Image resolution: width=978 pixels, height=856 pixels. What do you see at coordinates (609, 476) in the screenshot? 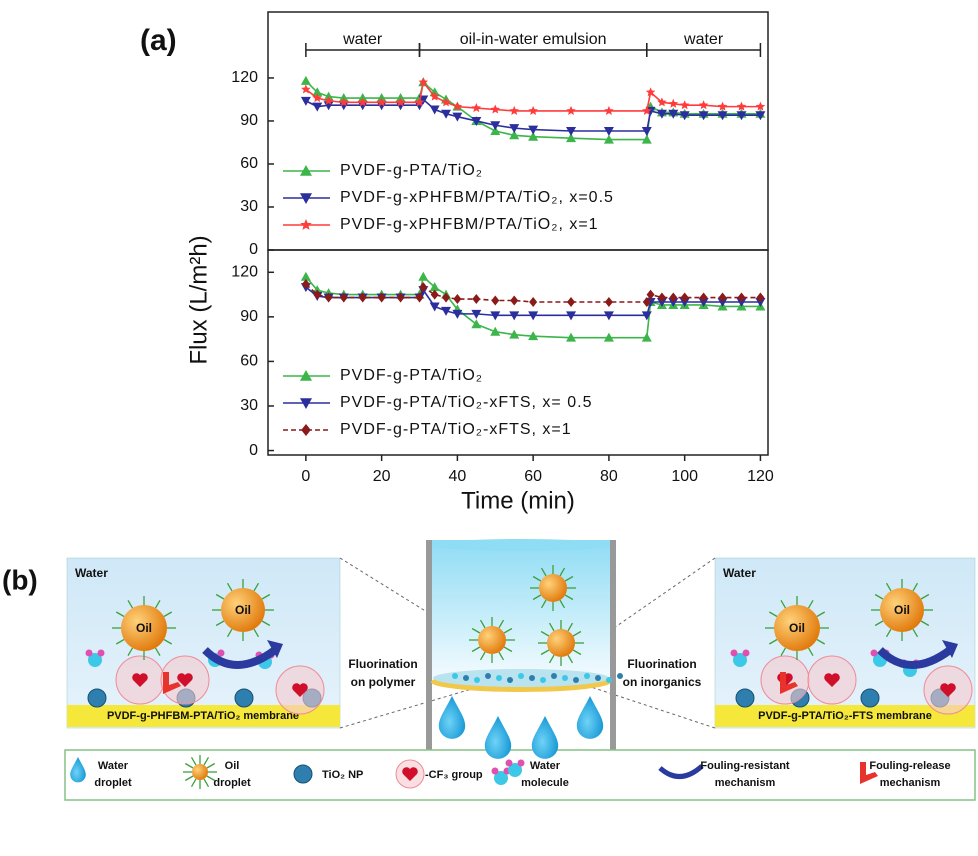
I see `x-tick-label: 80` at bounding box center [609, 476].